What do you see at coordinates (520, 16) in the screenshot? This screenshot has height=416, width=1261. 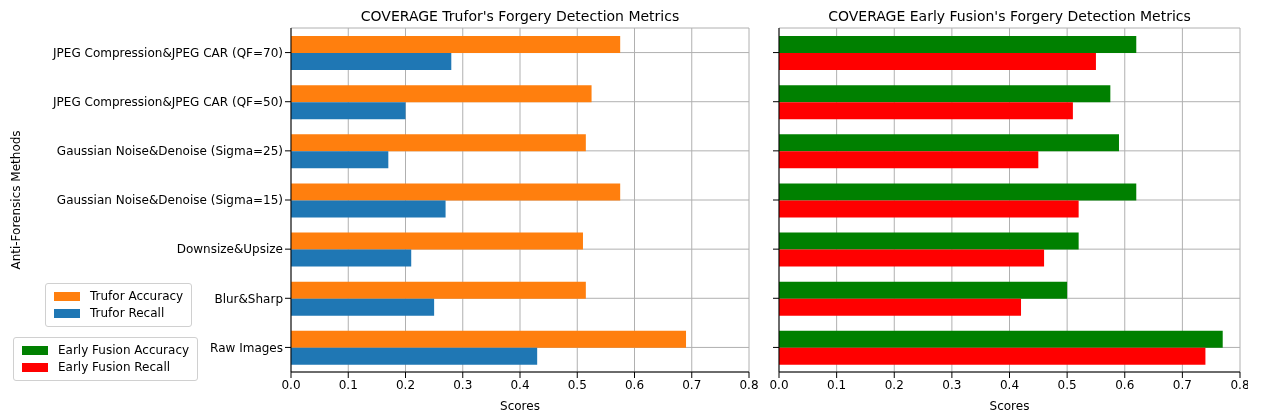 I see `chart-title: COVERAGE Trufor's Forgery Detection Metrics` at bounding box center [520, 16].